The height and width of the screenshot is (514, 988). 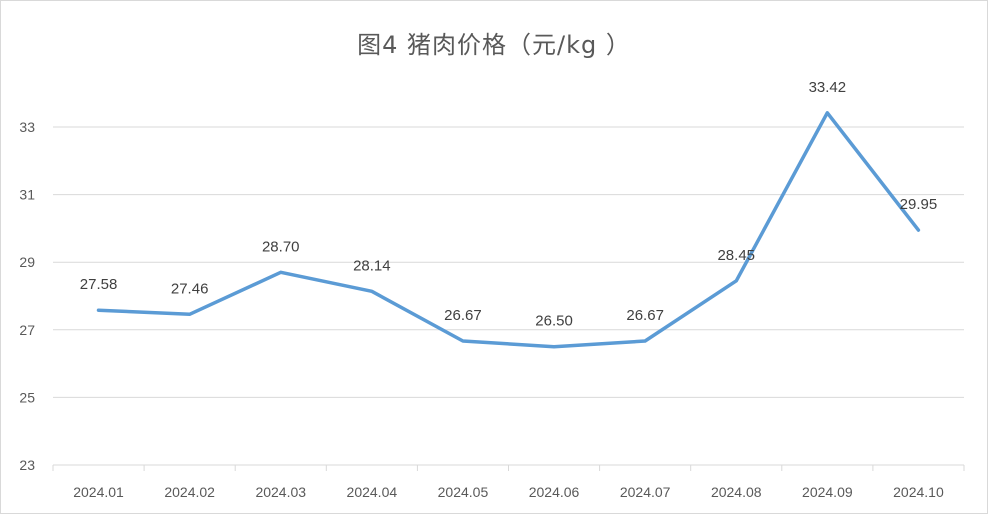 What do you see at coordinates (27, 127) in the screenshot?
I see `y-tick-label: 33` at bounding box center [27, 127].